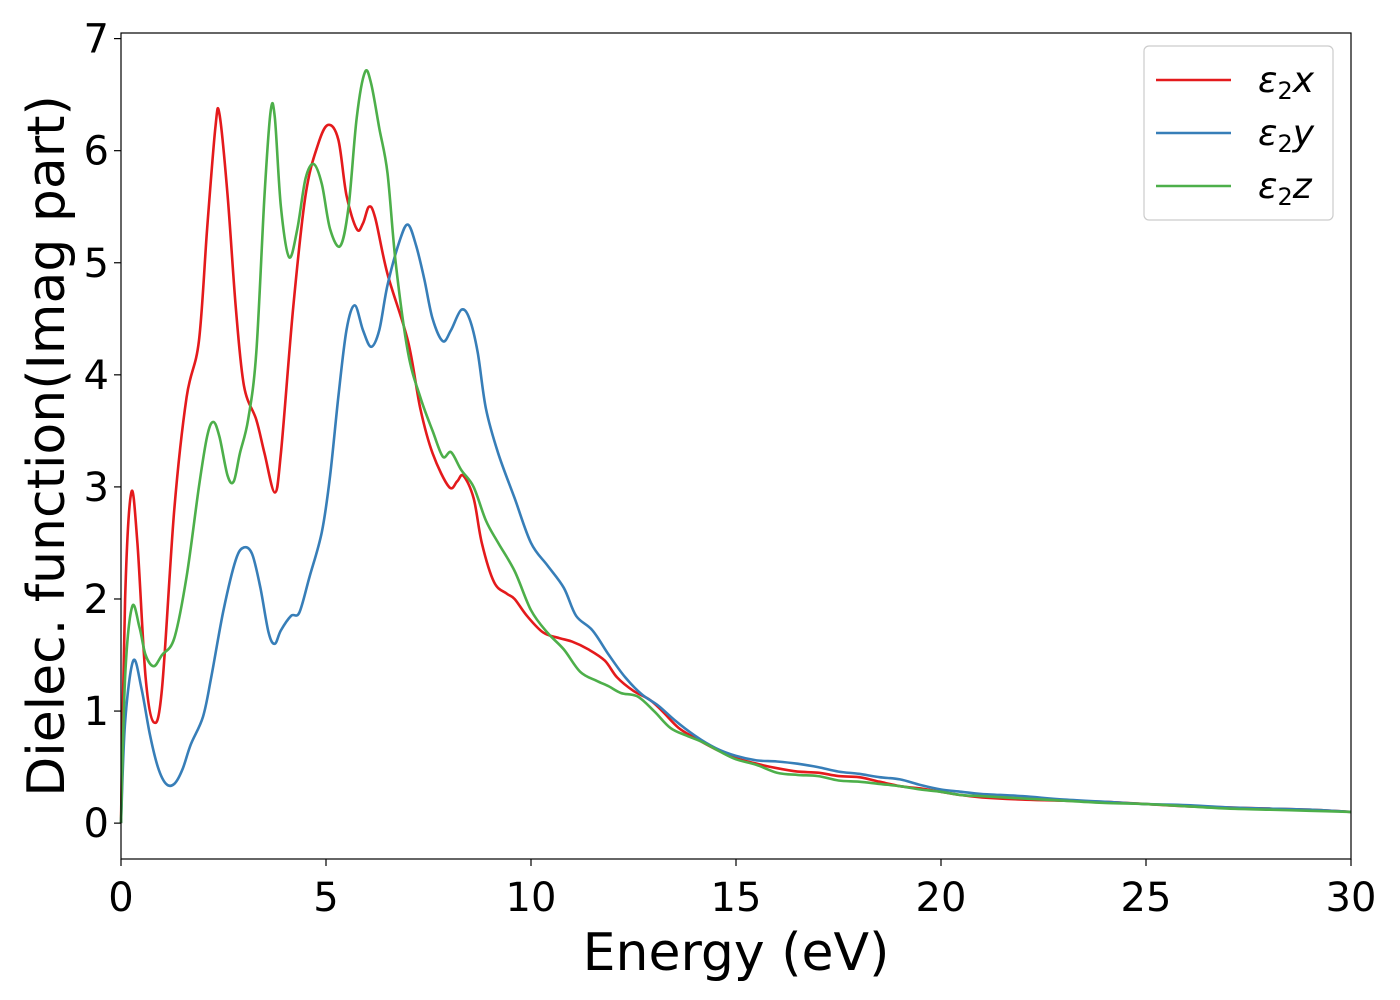 The image size is (1400, 1000). Describe the element at coordinates (96, 264) in the screenshot. I see `y-tick-label: 5` at that location.